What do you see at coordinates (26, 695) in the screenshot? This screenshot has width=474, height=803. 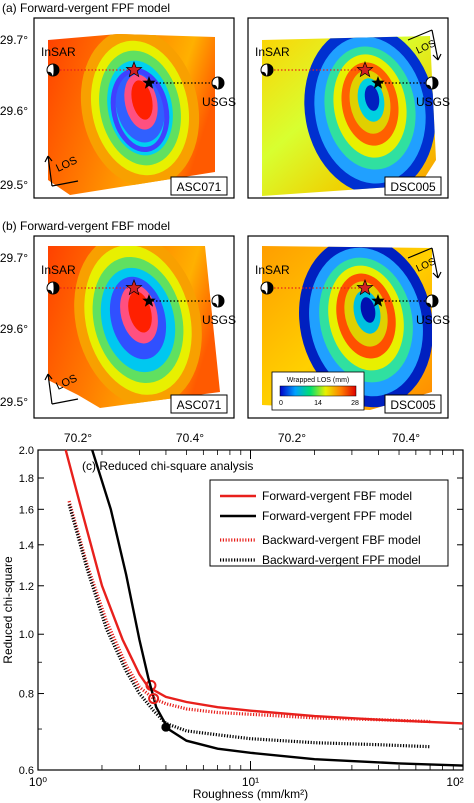 I see `y-tick-label: 0.8` at bounding box center [26, 695].